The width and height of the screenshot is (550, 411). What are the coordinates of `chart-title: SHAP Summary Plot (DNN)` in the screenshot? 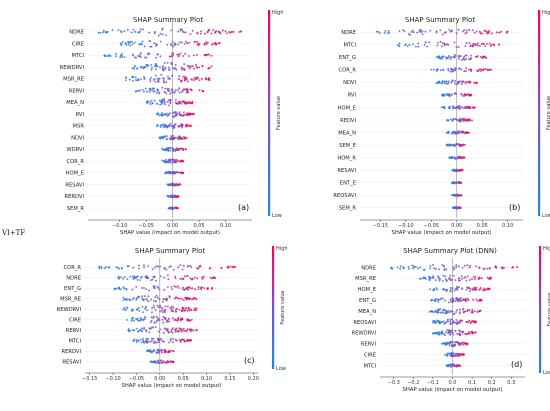 It's located at (450, 251).